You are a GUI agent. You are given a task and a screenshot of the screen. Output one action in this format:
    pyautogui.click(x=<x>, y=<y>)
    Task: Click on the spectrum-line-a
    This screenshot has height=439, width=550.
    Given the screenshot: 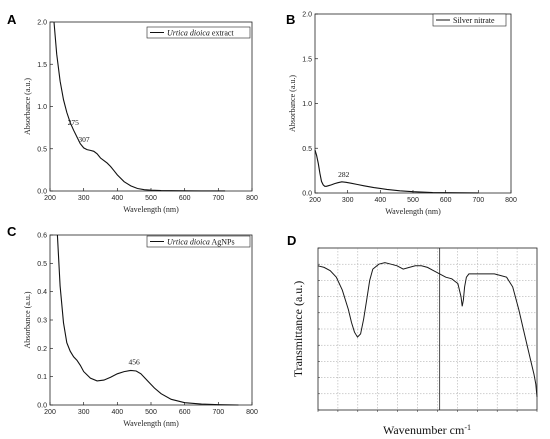 What is the action you would take?
    pyautogui.click(x=139, y=106)
    